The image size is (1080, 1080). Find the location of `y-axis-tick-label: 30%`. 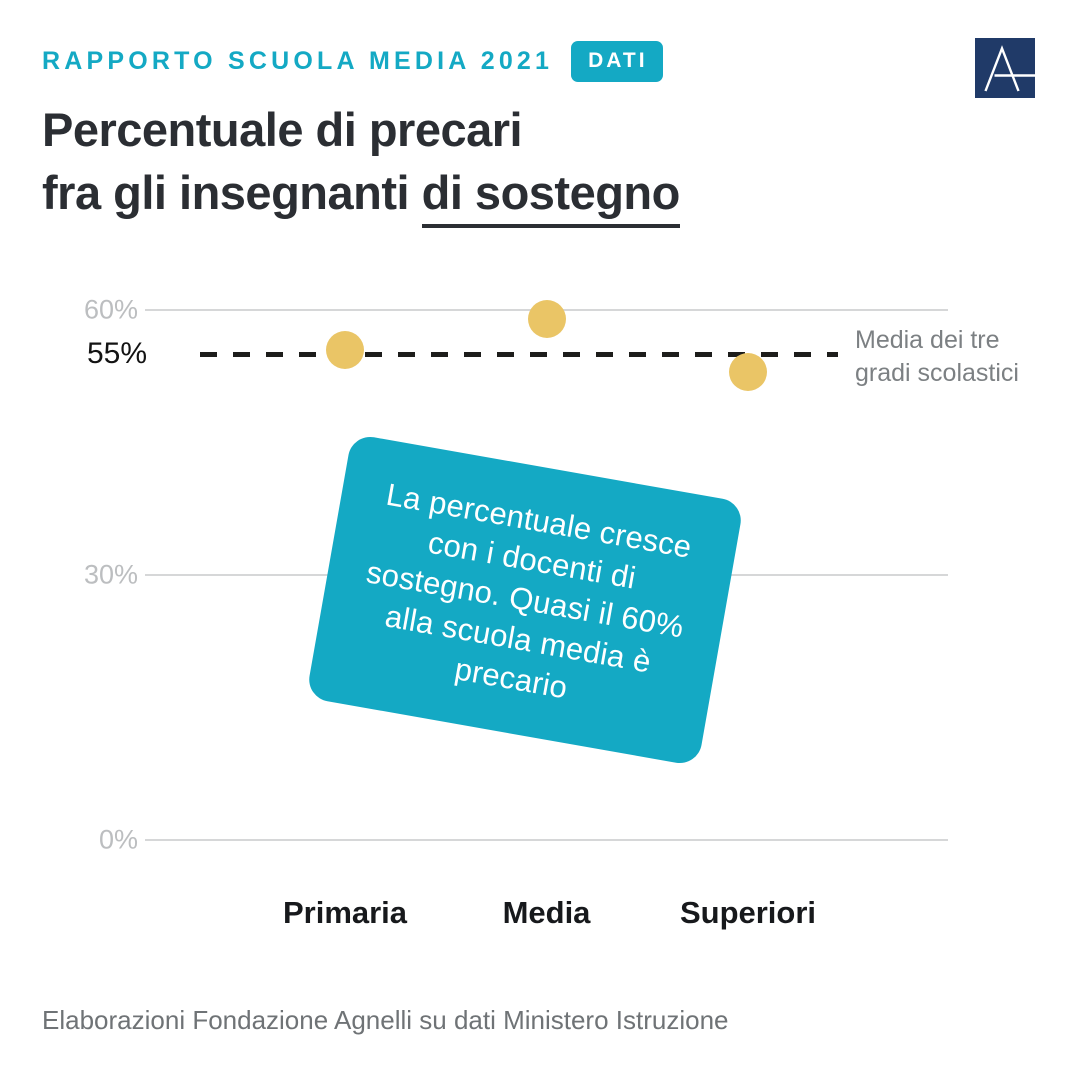

y-axis-tick-label: 30% is located at coordinates (110, 574).